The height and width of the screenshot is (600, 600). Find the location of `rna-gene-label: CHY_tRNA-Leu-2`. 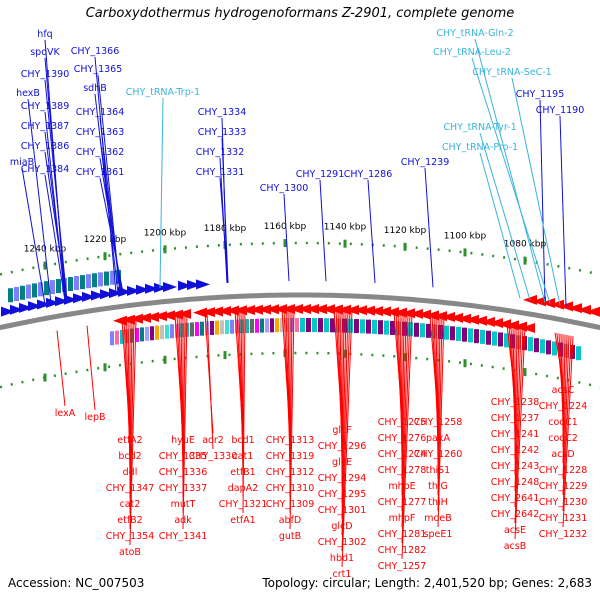

rna-gene-label: CHY_tRNA-Leu-2 is located at coordinates (472, 52).